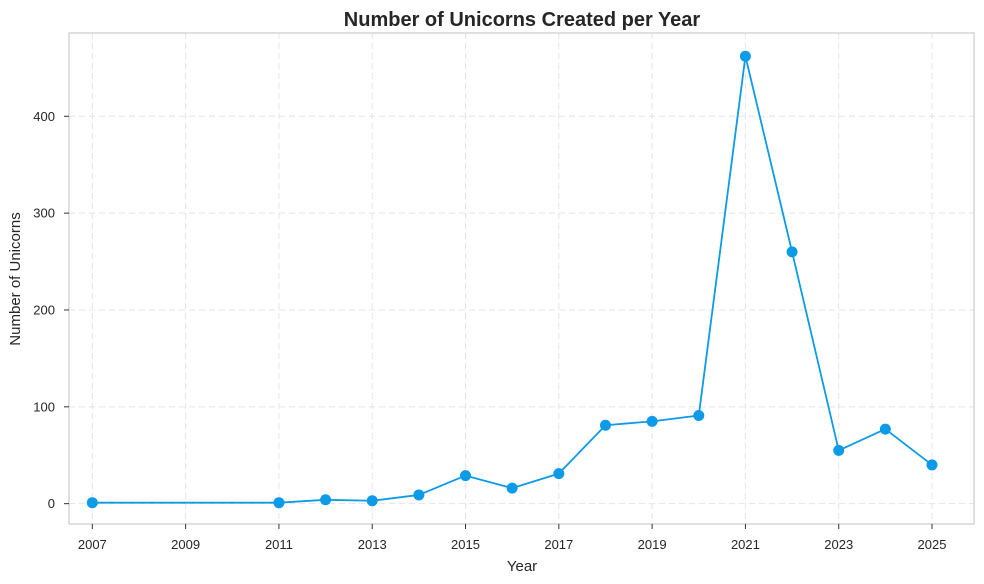 The width and height of the screenshot is (984, 584). I want to click on x-tick-label: 2009, so click(185, 544).